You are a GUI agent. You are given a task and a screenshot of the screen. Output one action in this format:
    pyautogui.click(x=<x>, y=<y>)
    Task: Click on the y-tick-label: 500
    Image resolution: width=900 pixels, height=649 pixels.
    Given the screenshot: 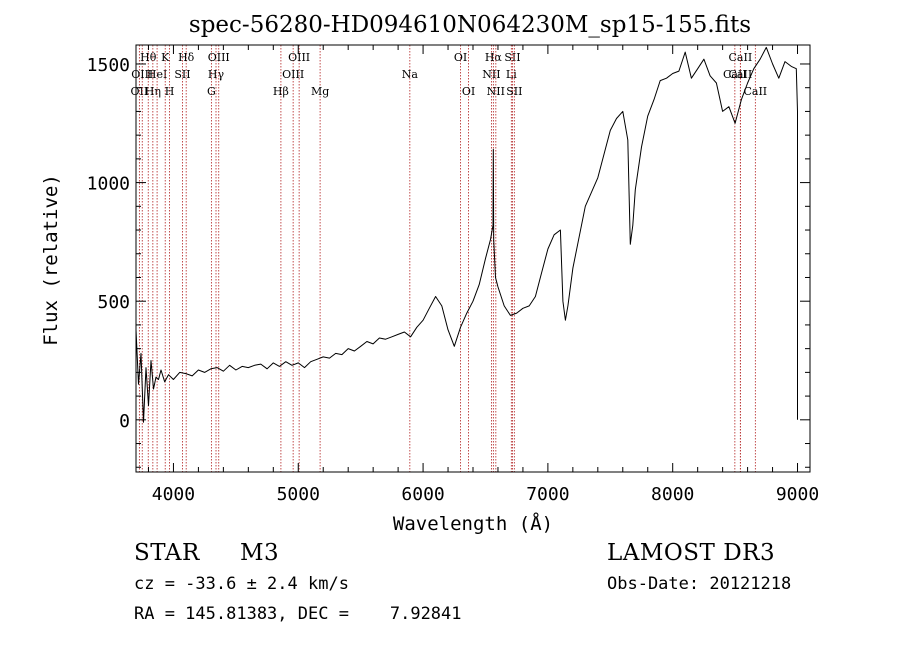 What is the action you would take?
    pyautogui.click(x=113, y=302)
    